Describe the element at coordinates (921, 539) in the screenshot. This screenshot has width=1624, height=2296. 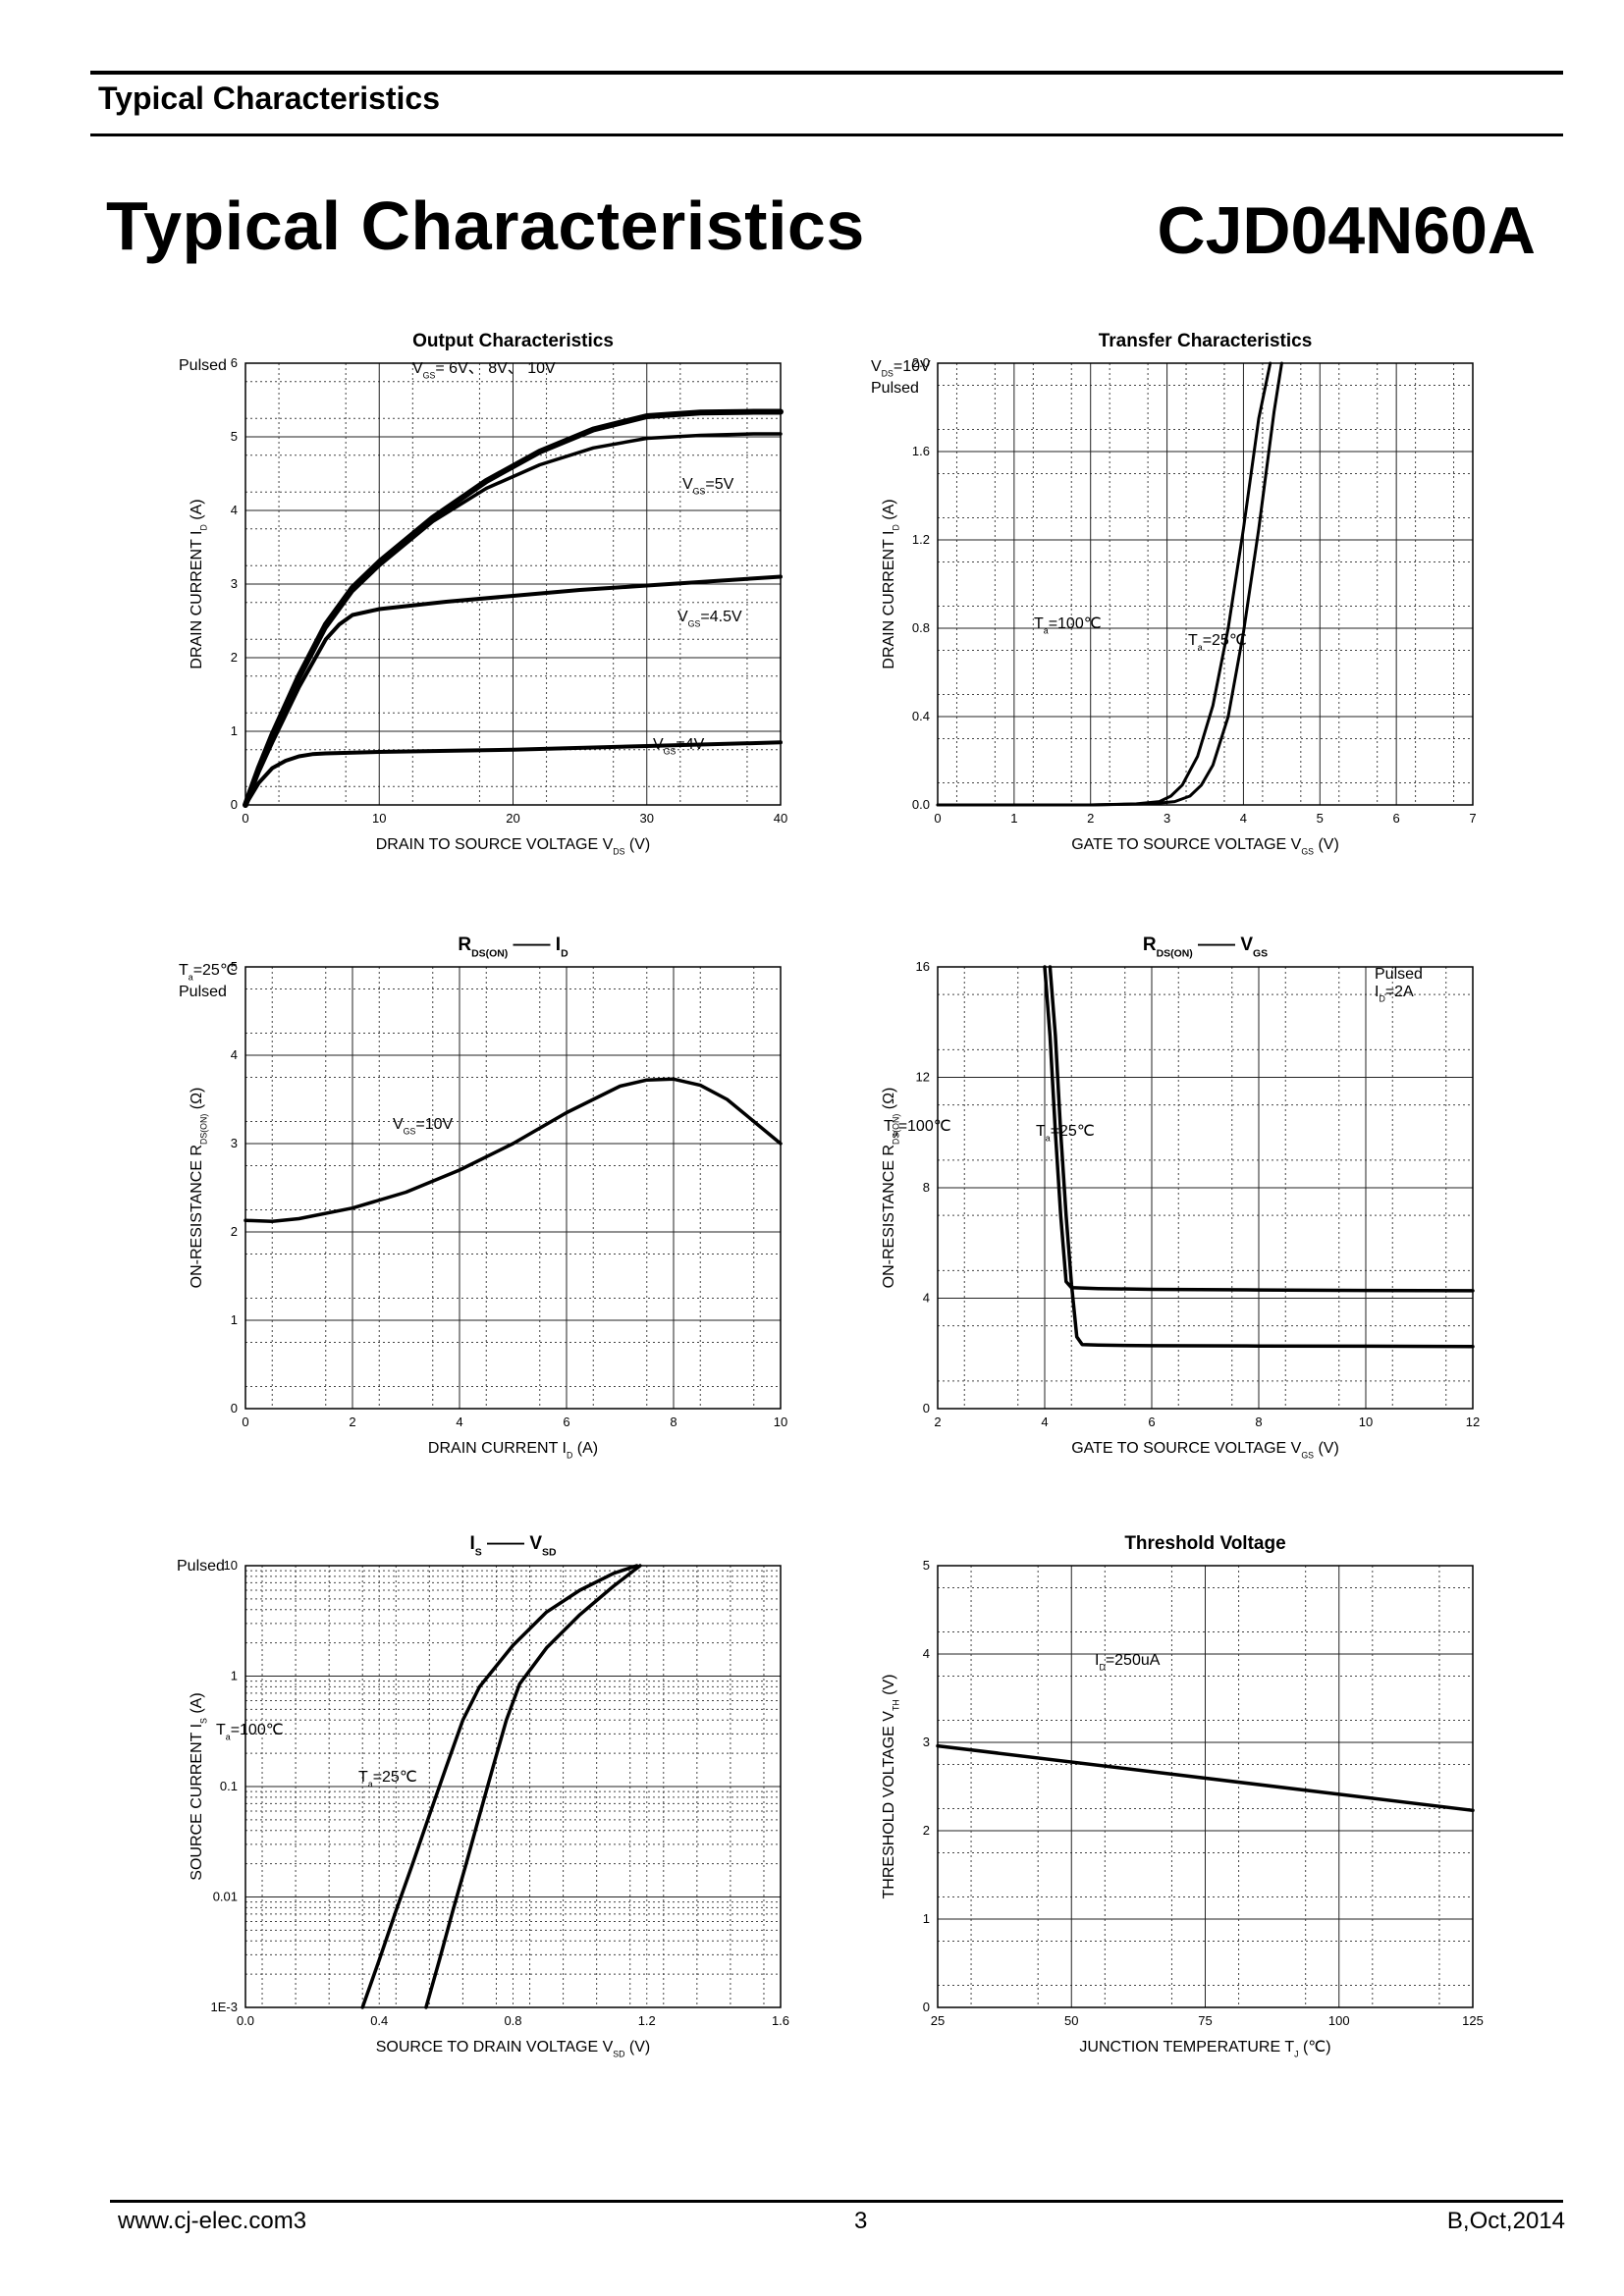
I see `y-tick-label: 1.2` at that location.